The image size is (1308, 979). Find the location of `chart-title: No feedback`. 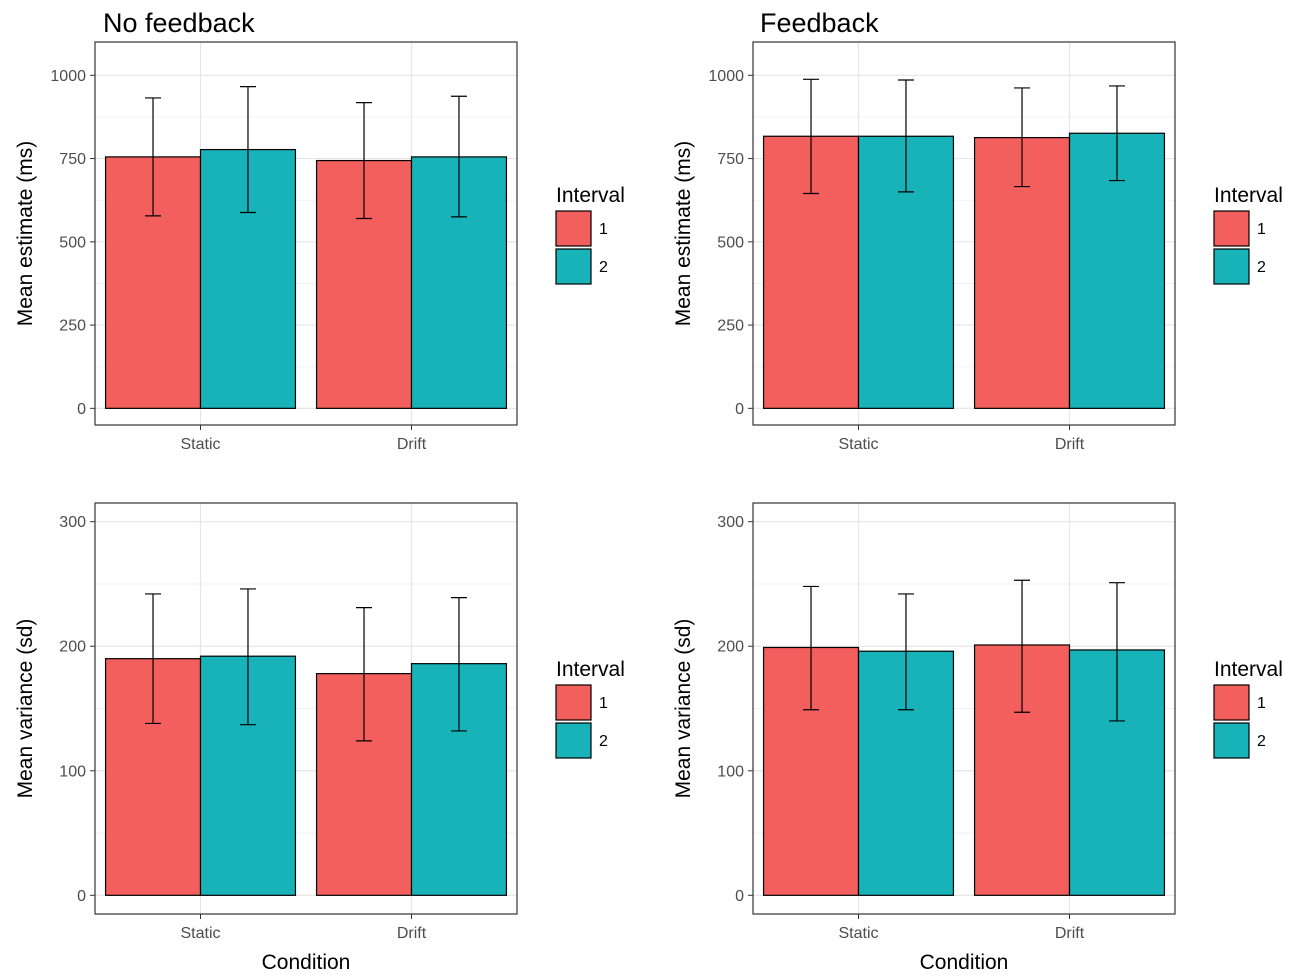

chart-title: No feedback is located at coordinates (179, 23).